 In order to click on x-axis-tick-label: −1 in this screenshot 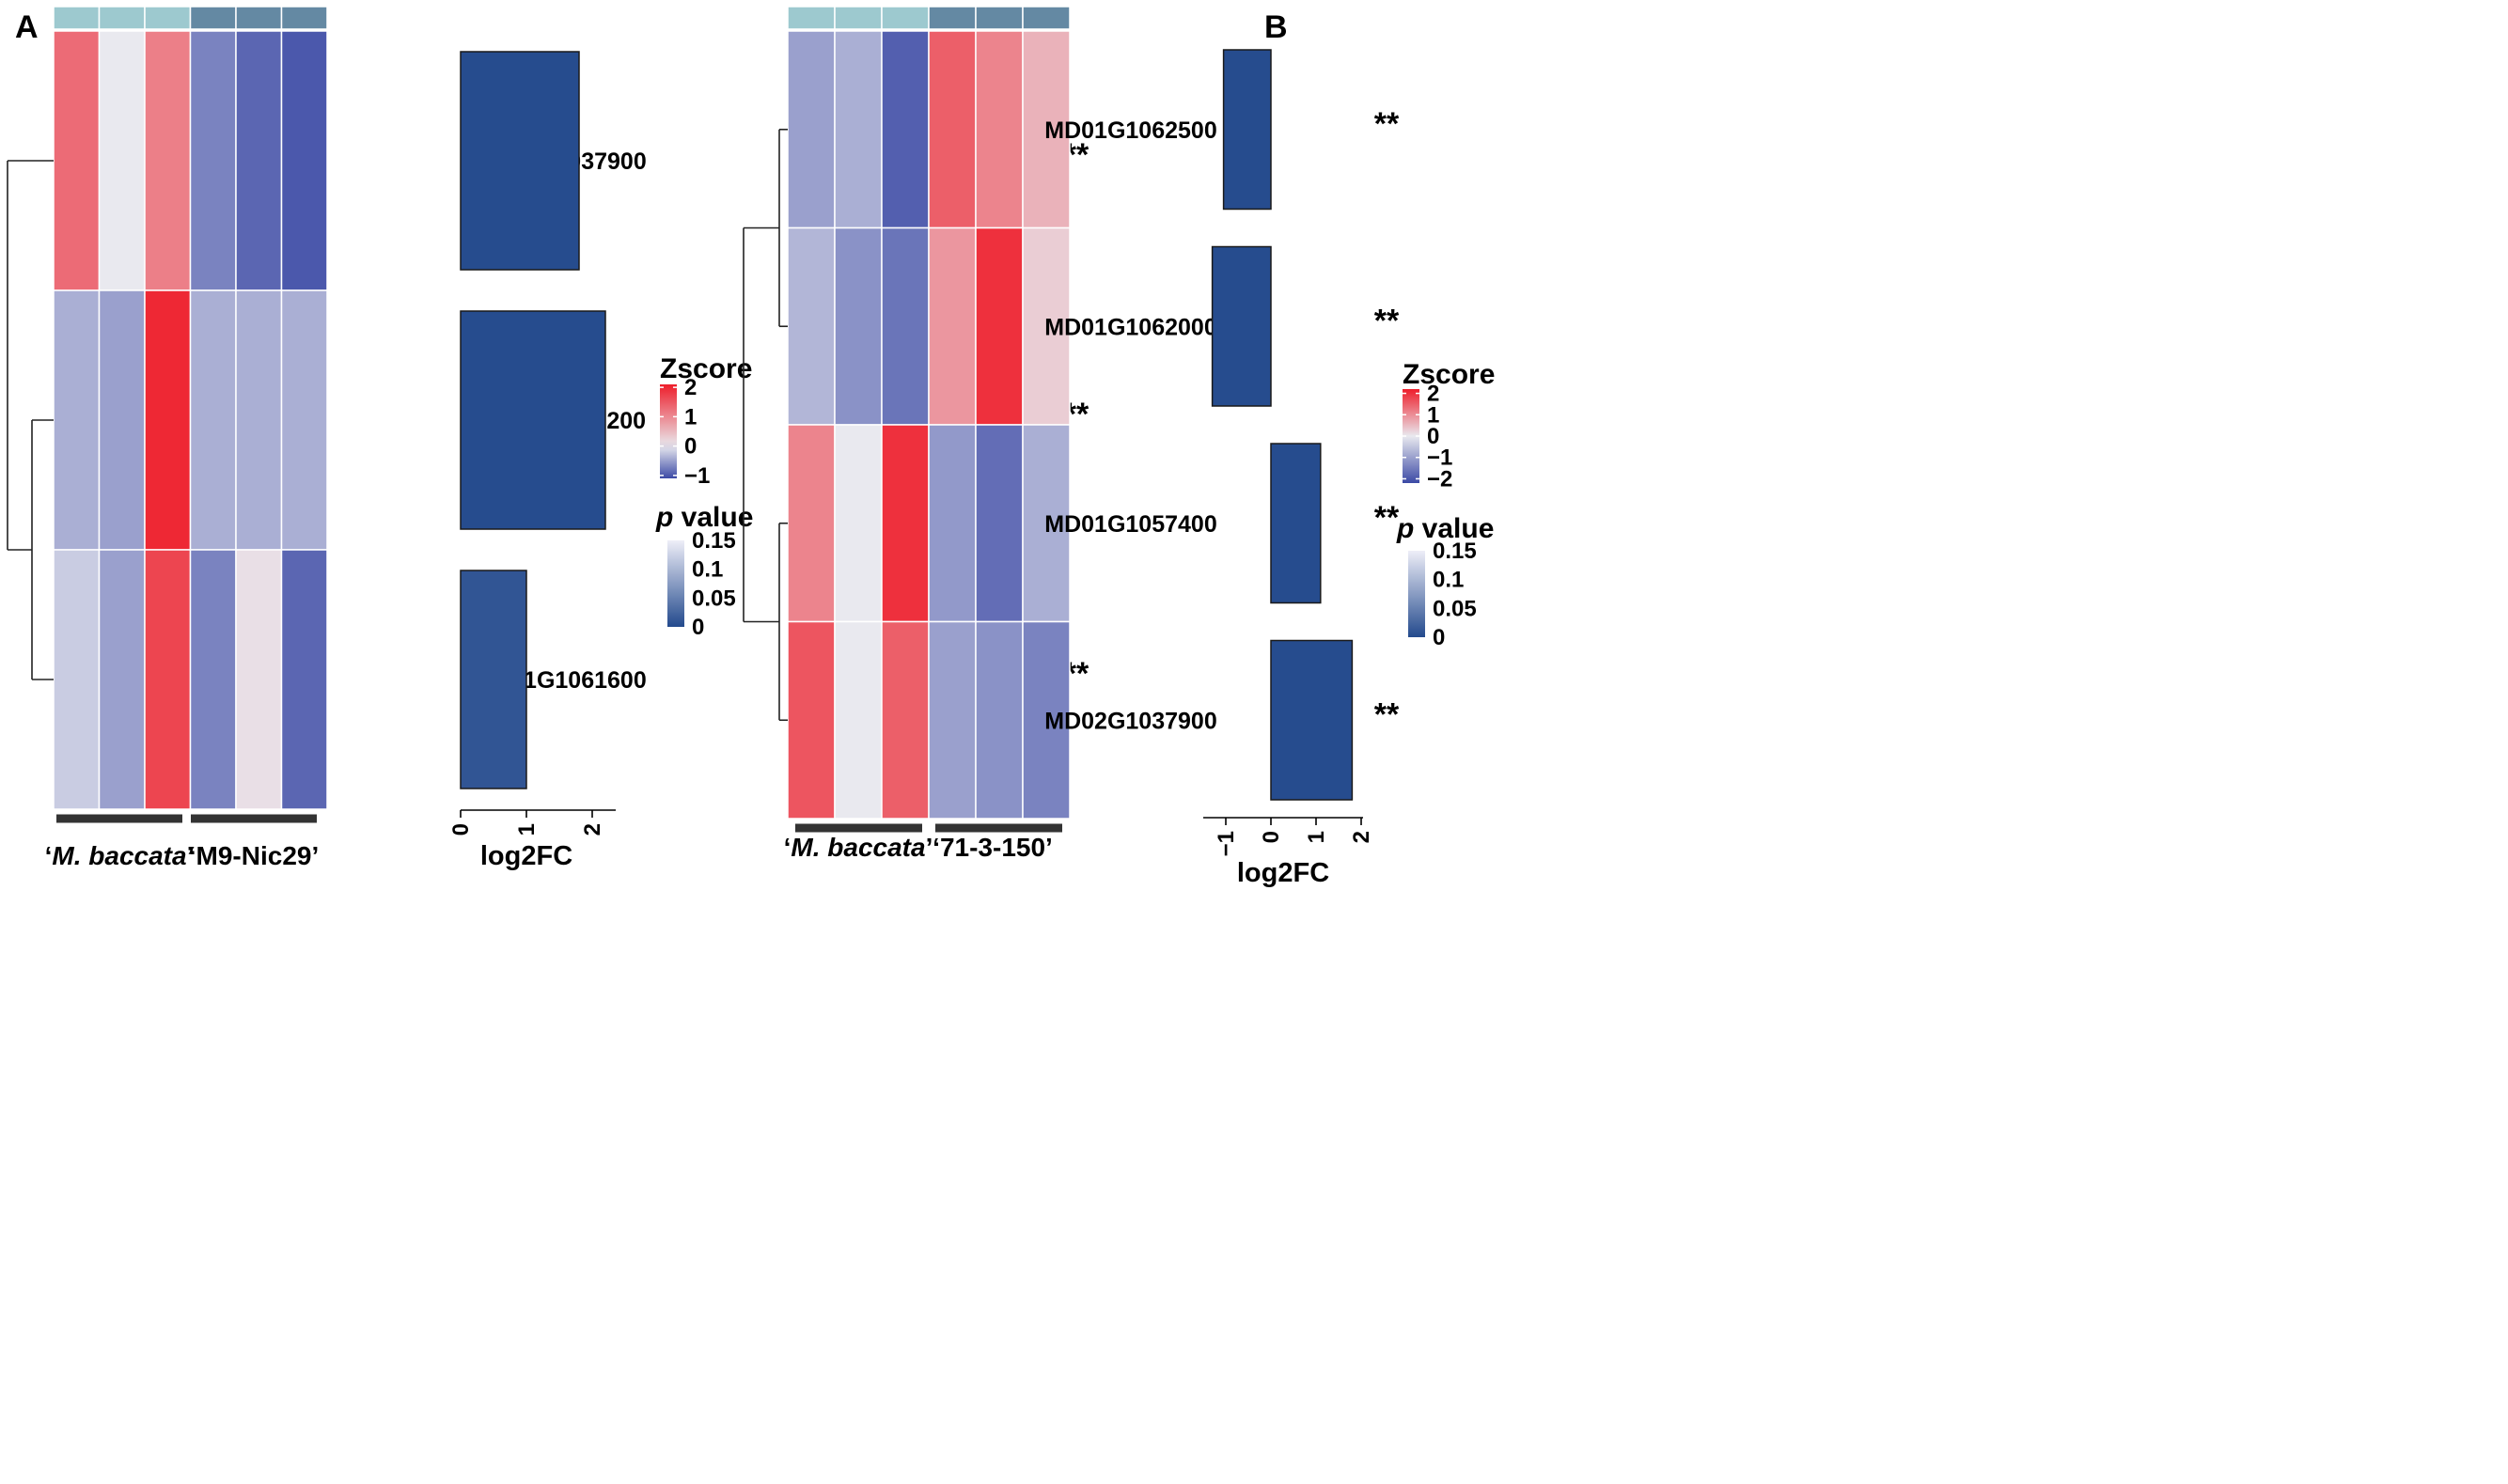, I will do `click(1226, 843)`.